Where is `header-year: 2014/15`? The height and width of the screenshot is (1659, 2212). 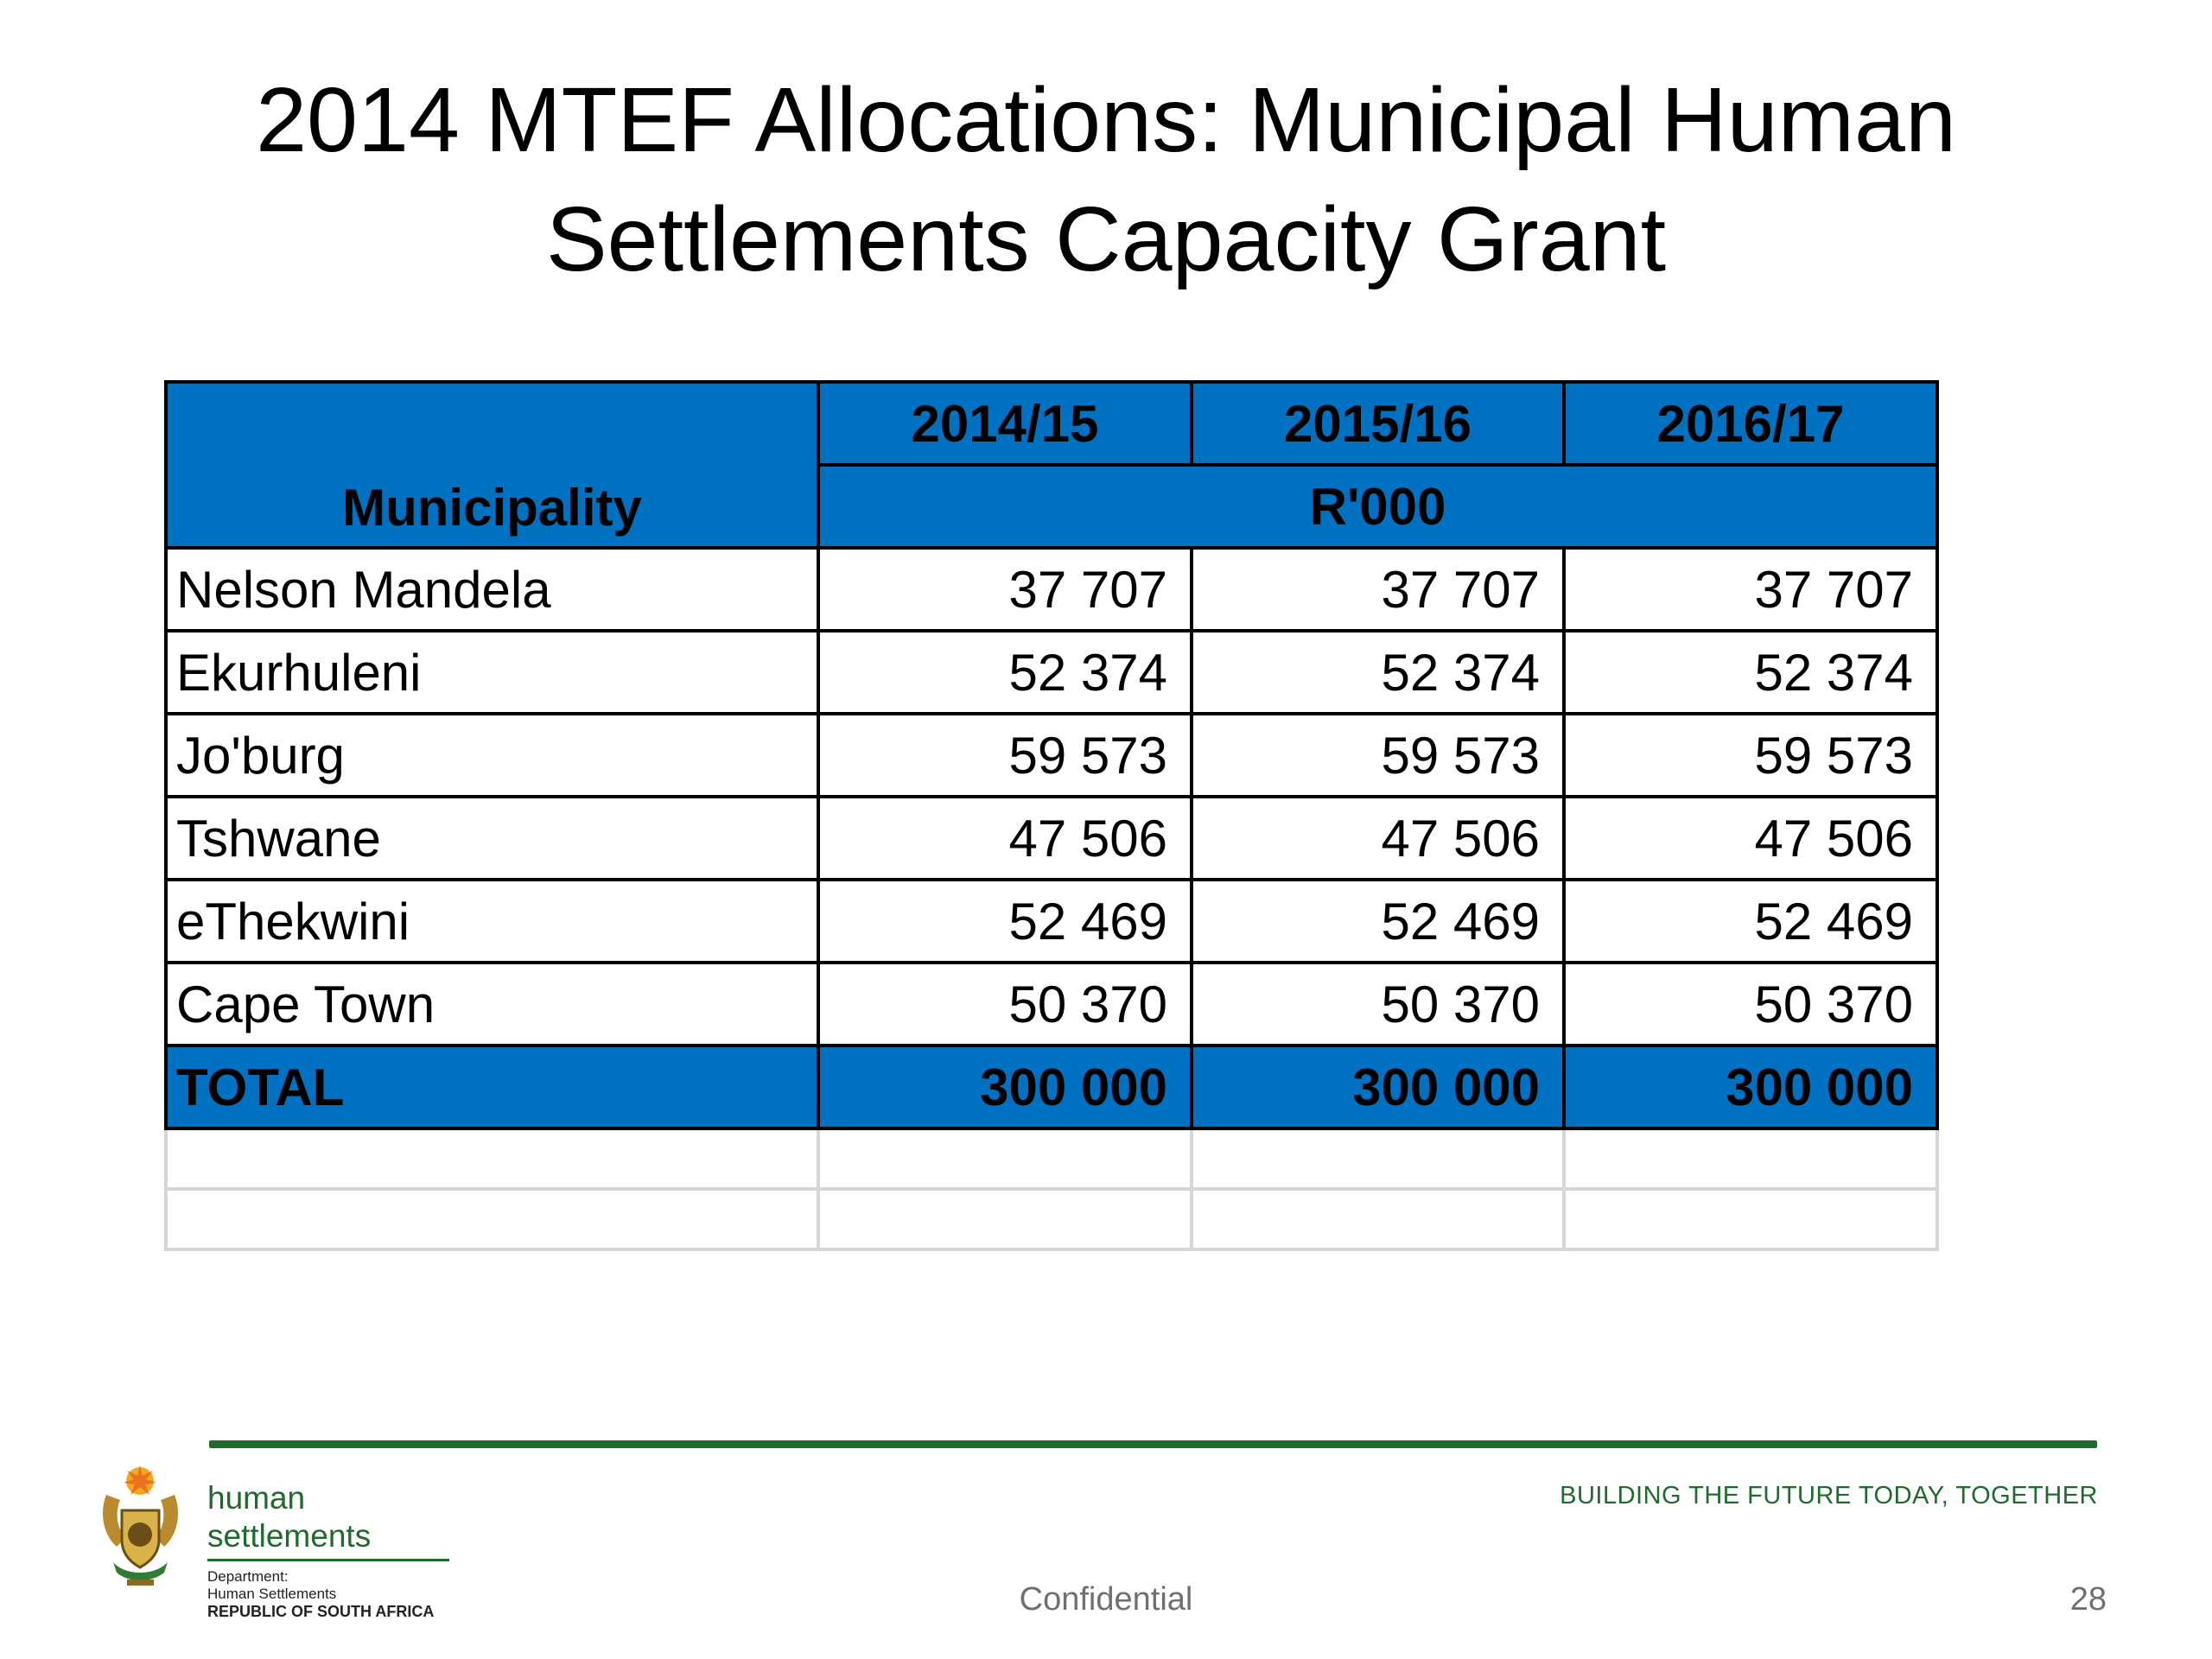 header-year: 2014/15 is located at coordinates (1005, 423).